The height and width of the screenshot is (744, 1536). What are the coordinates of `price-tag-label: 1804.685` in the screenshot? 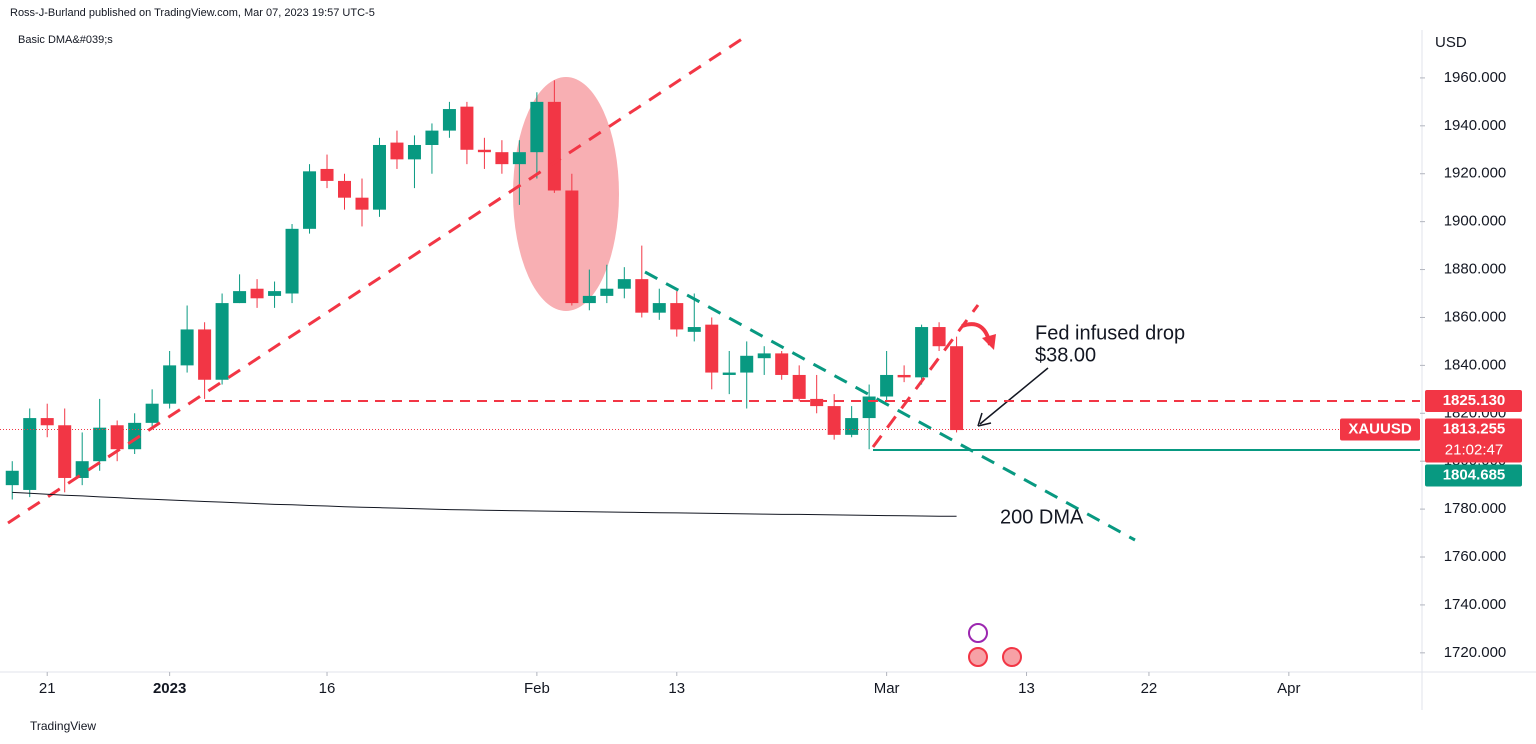 It's located at (1474, 474).